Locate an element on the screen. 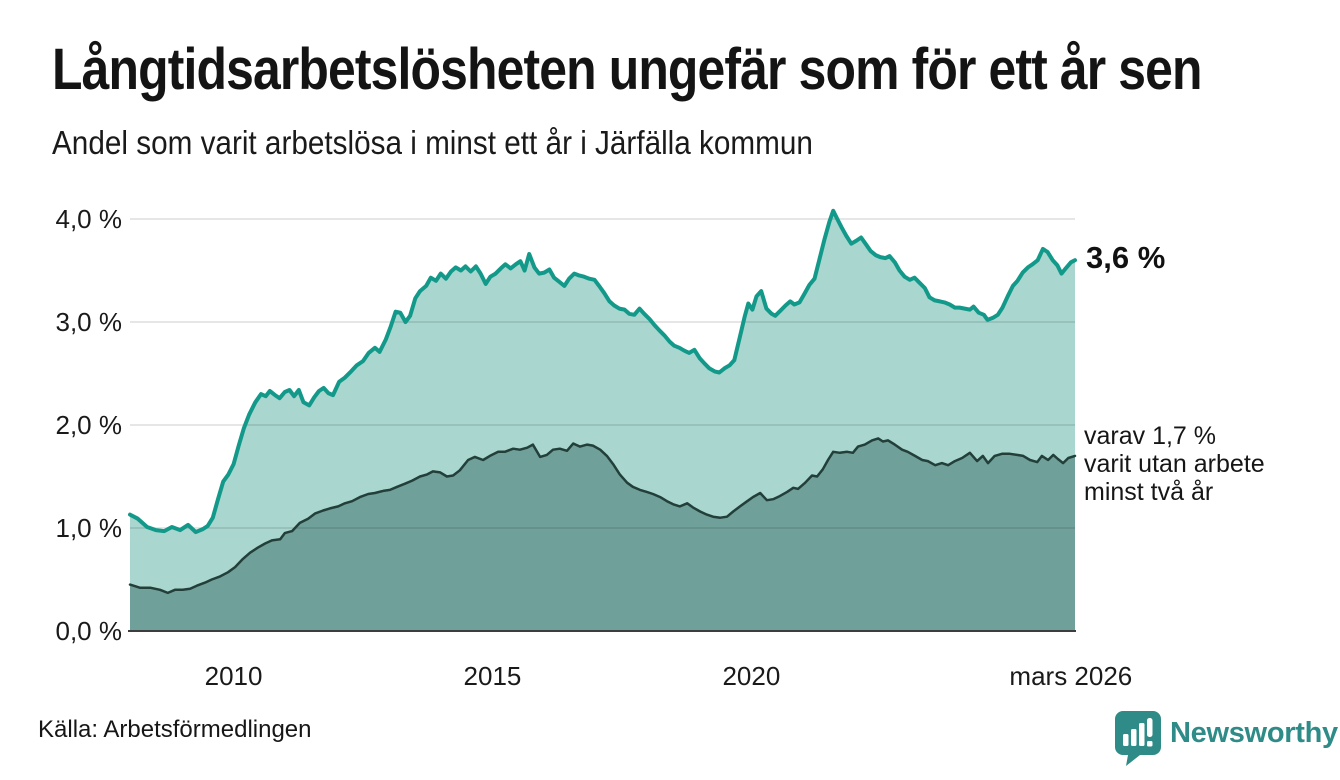 Image resolution: width=1340 pixels, height=780 pixels. newsworthy-wordmark: Newsworthy is located at coordinates (1254, 732).